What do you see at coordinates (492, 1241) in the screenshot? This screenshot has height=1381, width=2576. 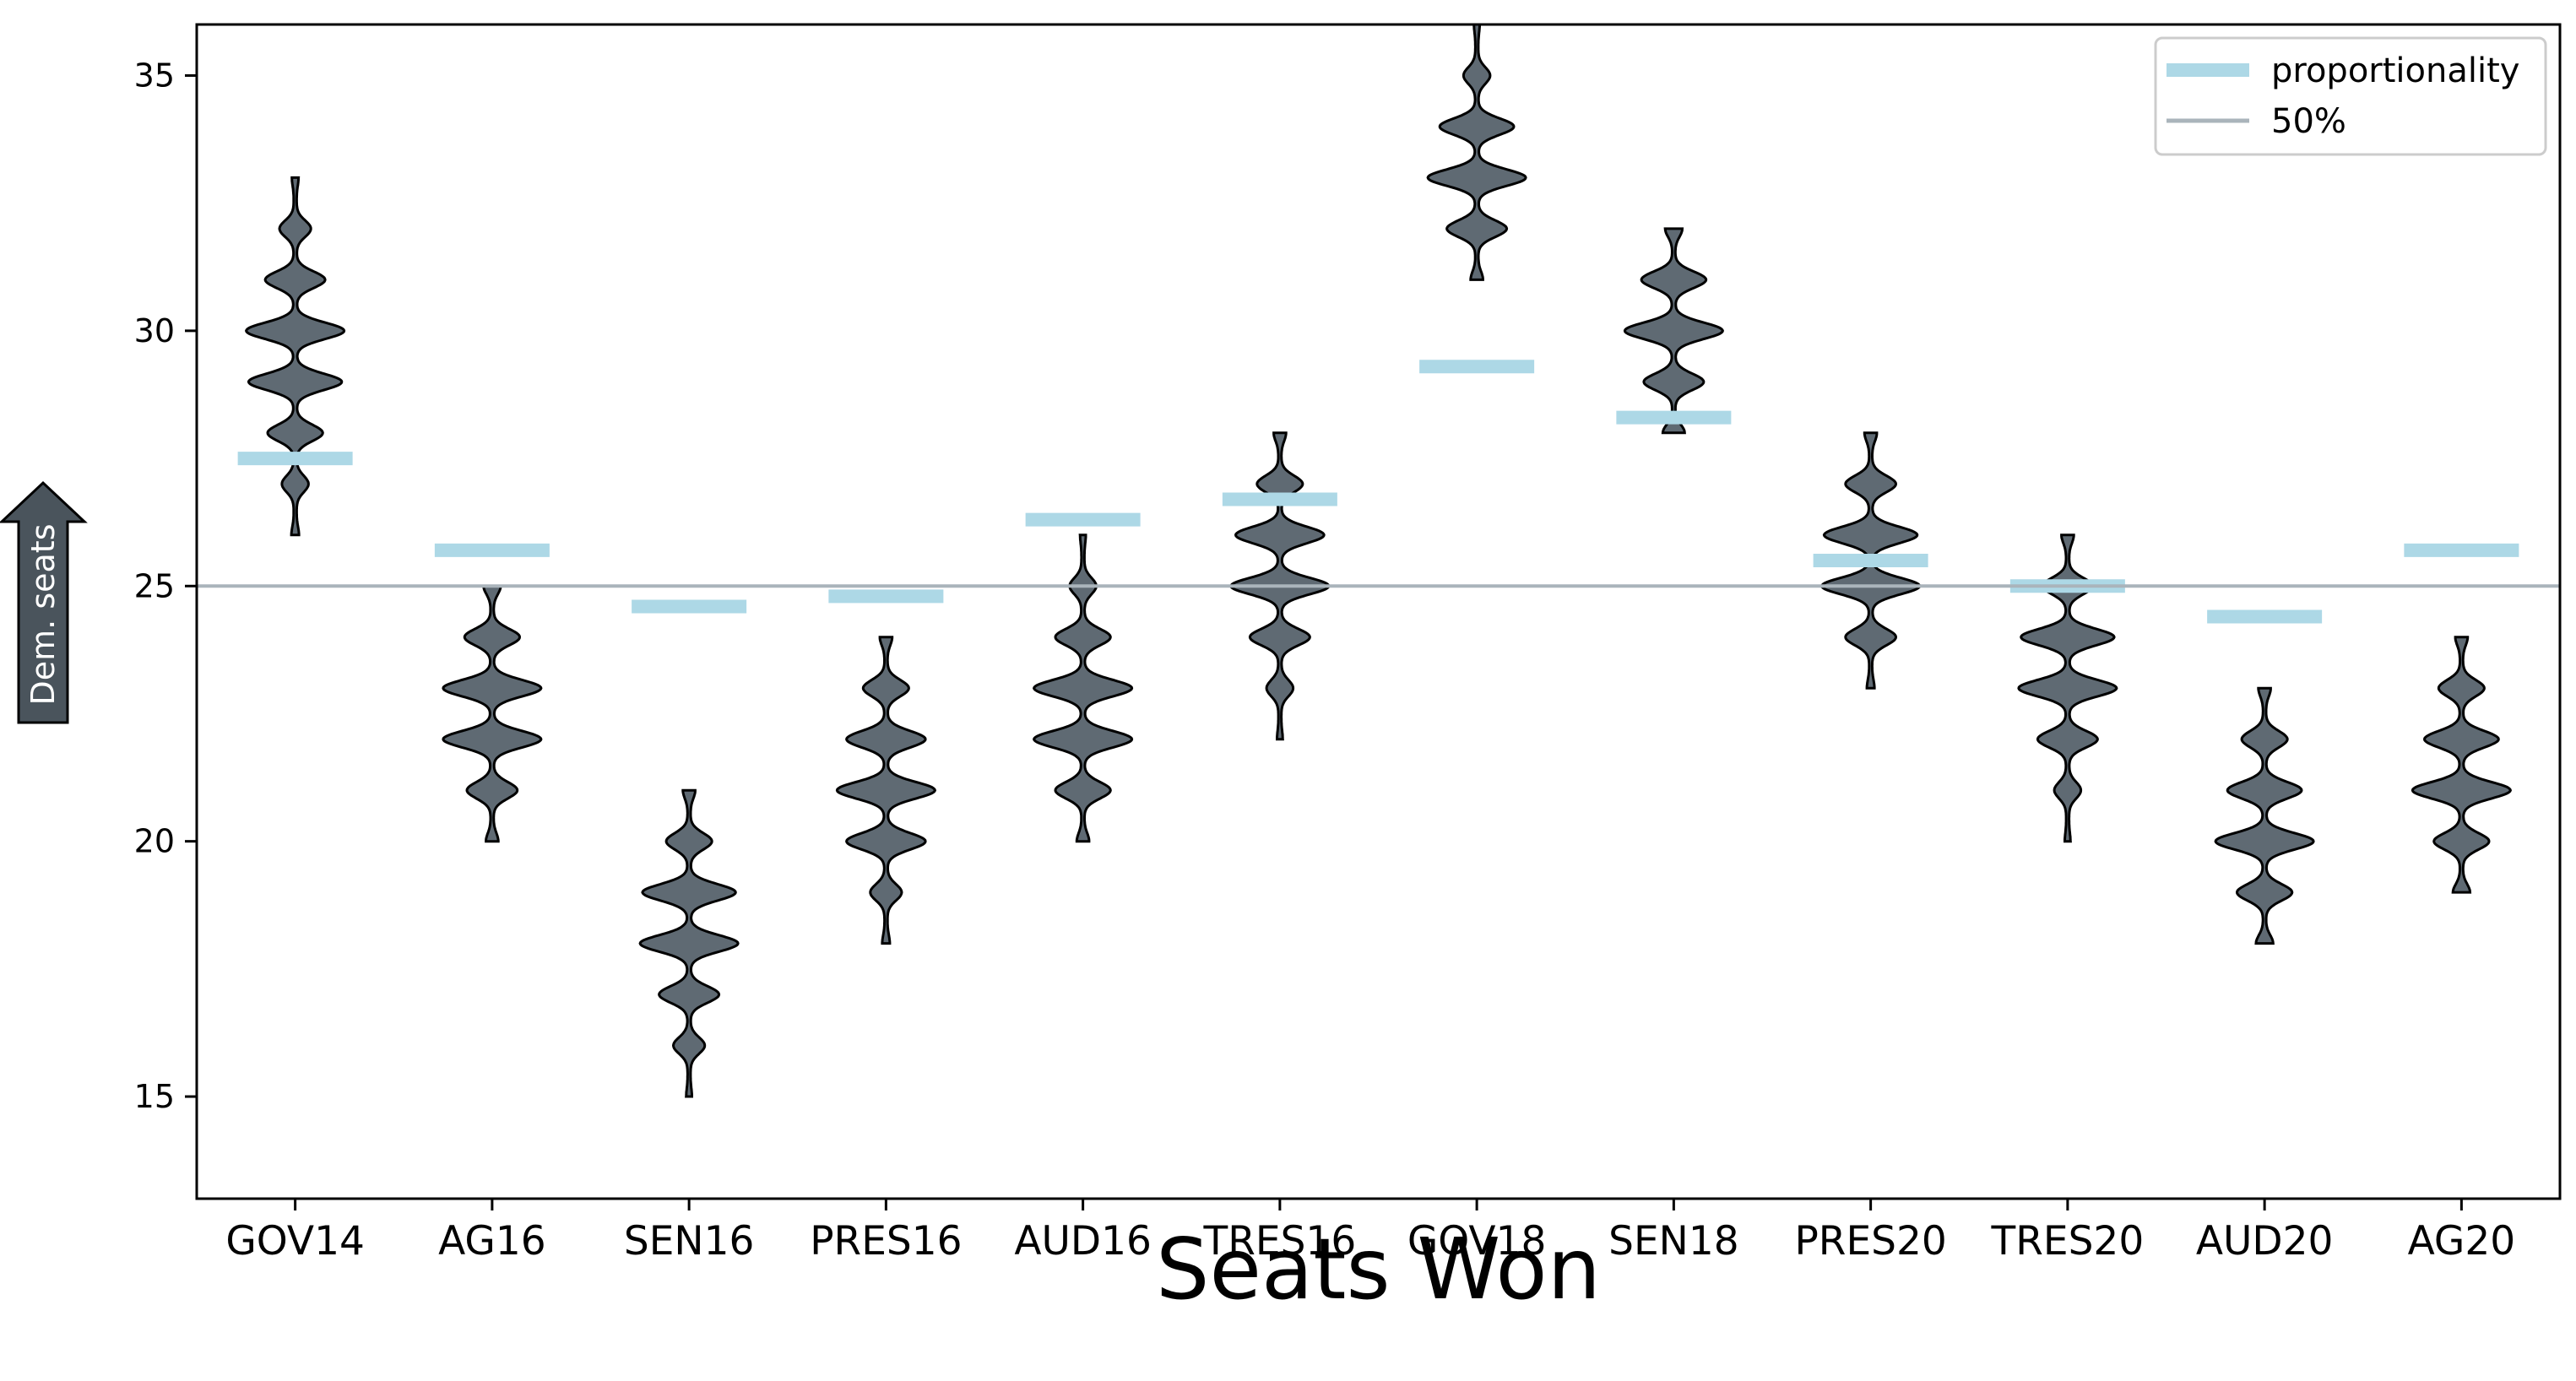 I see `x-tick-label: AG16` at bounding box center [492, 1241].